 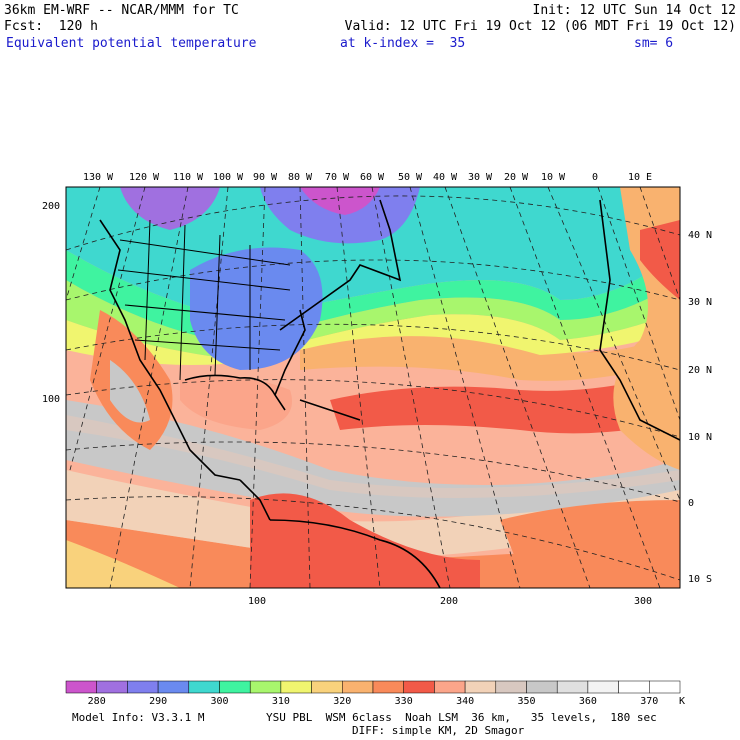 I want to click on longitude-label: 90 W, so click(x=265, y=177).